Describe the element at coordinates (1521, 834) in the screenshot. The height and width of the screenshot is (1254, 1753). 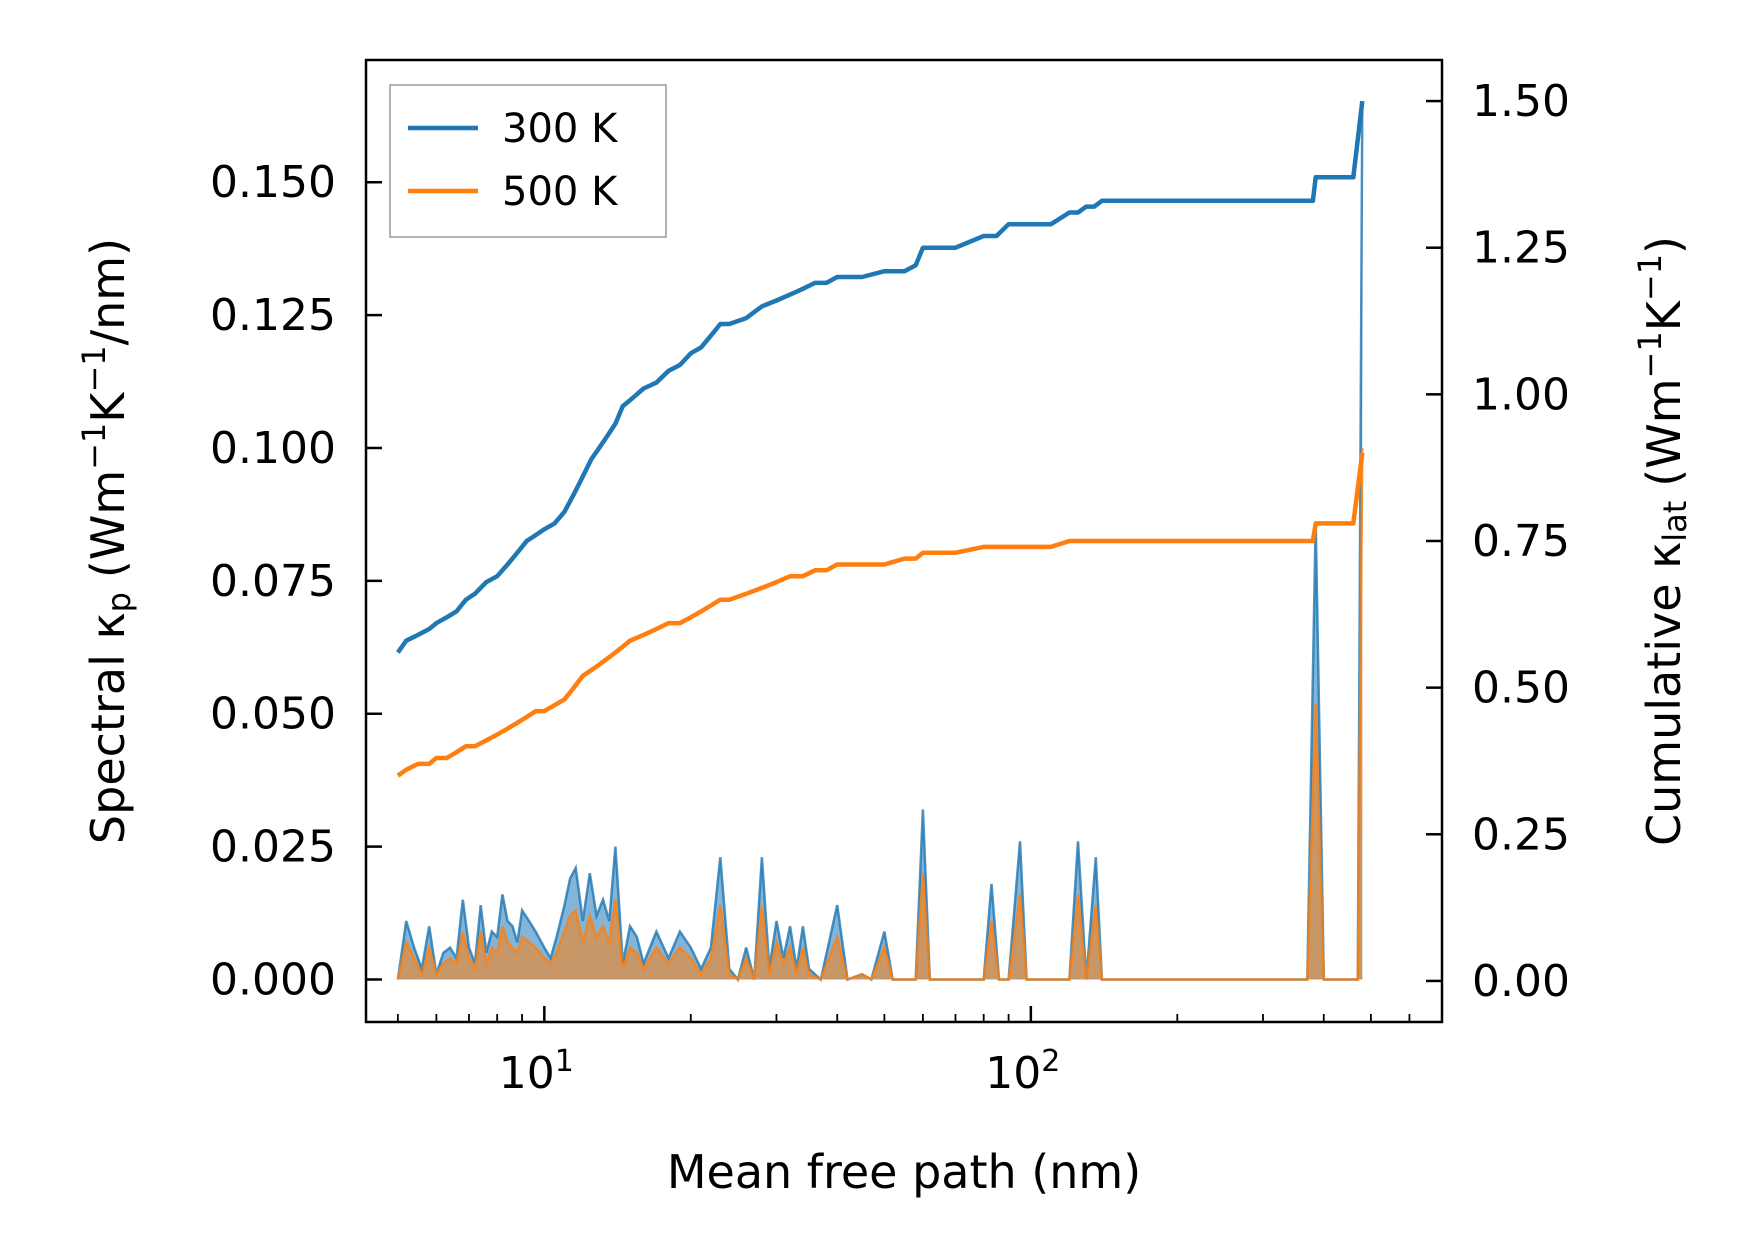
I see `y-right-tick-label-1: 0.25` at that location.